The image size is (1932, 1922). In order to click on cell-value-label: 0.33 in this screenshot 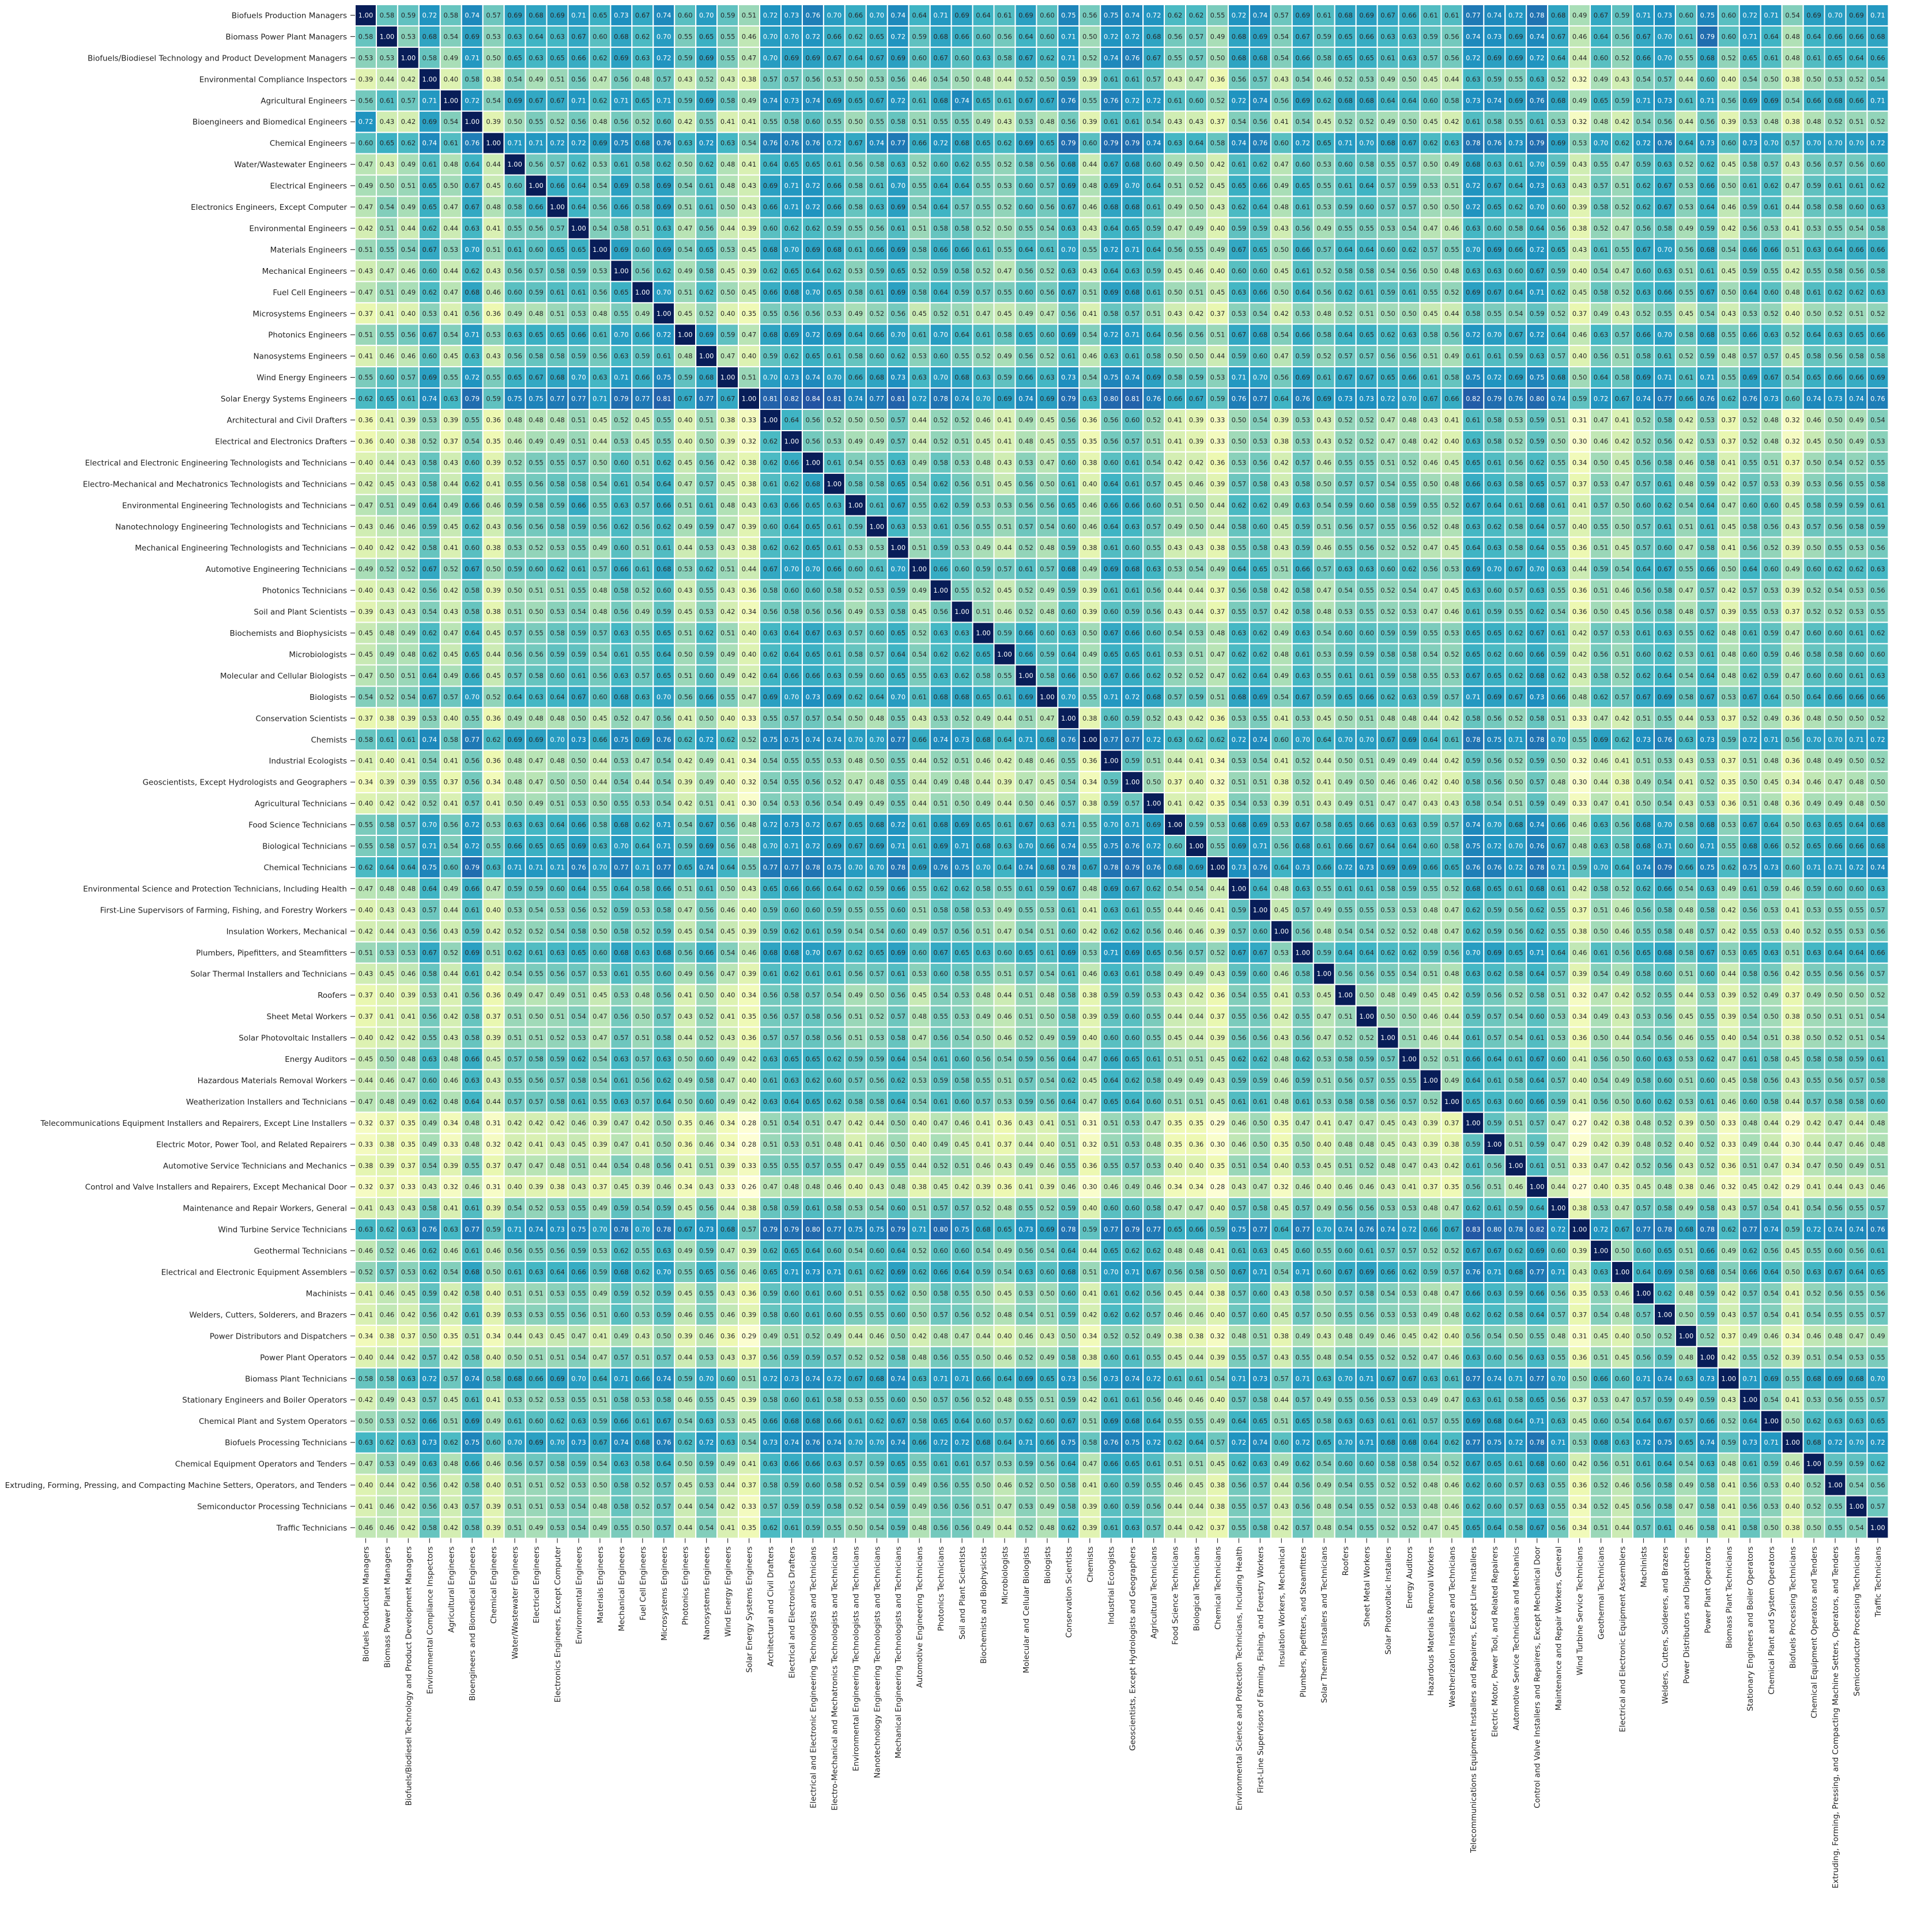, I will do `click(1217, 420)`.